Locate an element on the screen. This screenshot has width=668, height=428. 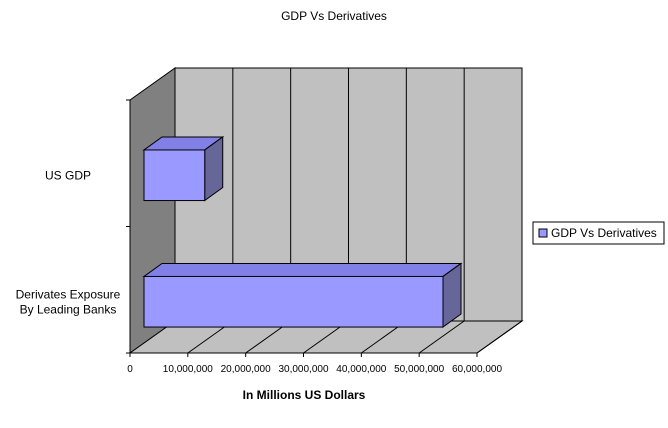
x-tick-label: 40,000,000 is located at coordinates (361, 369).